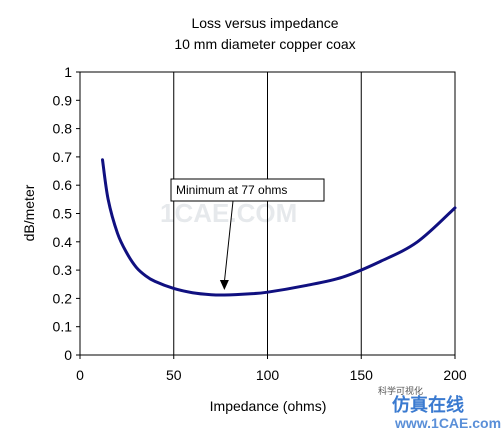 The image size is (503, 431). Describe the element at coordinates (455, 375) in the screenshot. I see `x-tick-label: 200` at that location.